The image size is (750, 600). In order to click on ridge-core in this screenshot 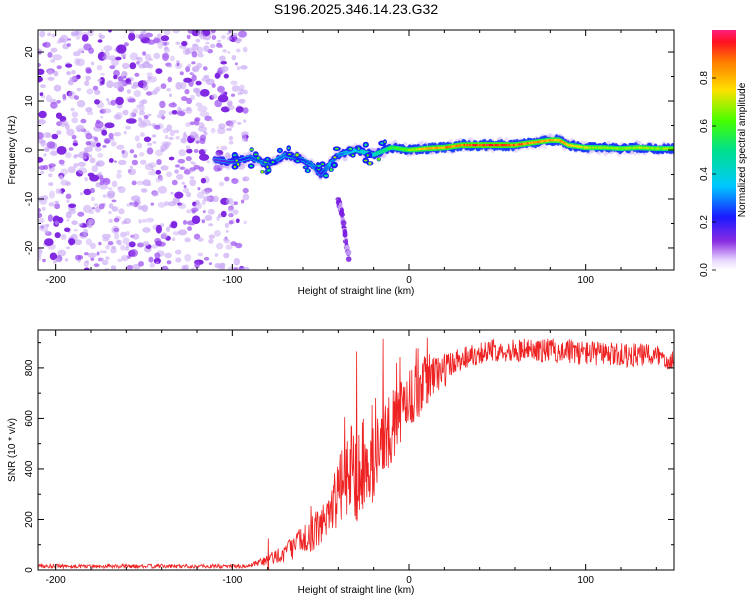, I will do `click(329, 165)`.